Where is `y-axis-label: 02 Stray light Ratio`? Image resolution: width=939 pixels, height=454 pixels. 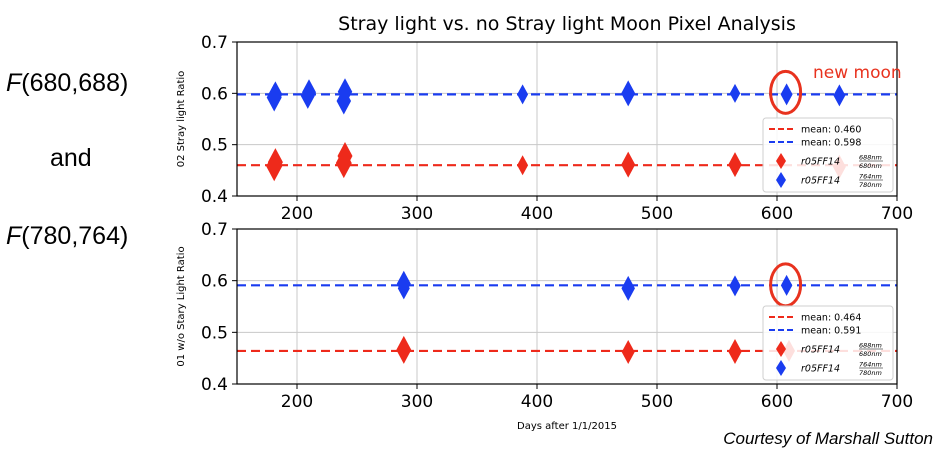
y-axis-label: 02 Stray light Ratio is located at coordinates (181, 119).